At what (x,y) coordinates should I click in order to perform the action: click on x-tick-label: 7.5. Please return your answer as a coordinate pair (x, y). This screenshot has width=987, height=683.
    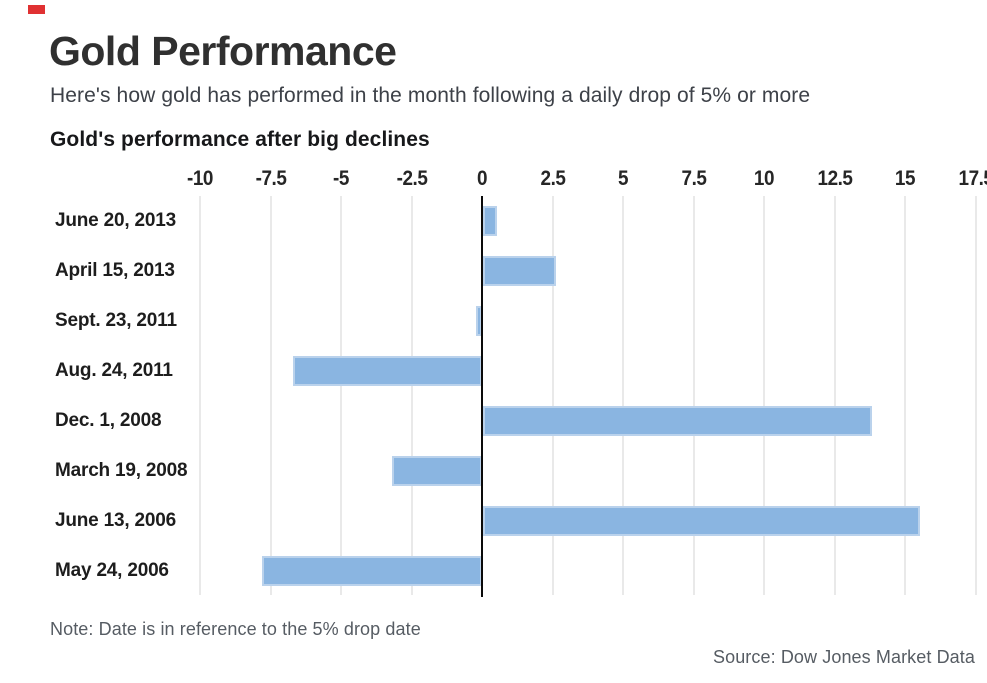
    Looking at the image, I should click on (693, 178).